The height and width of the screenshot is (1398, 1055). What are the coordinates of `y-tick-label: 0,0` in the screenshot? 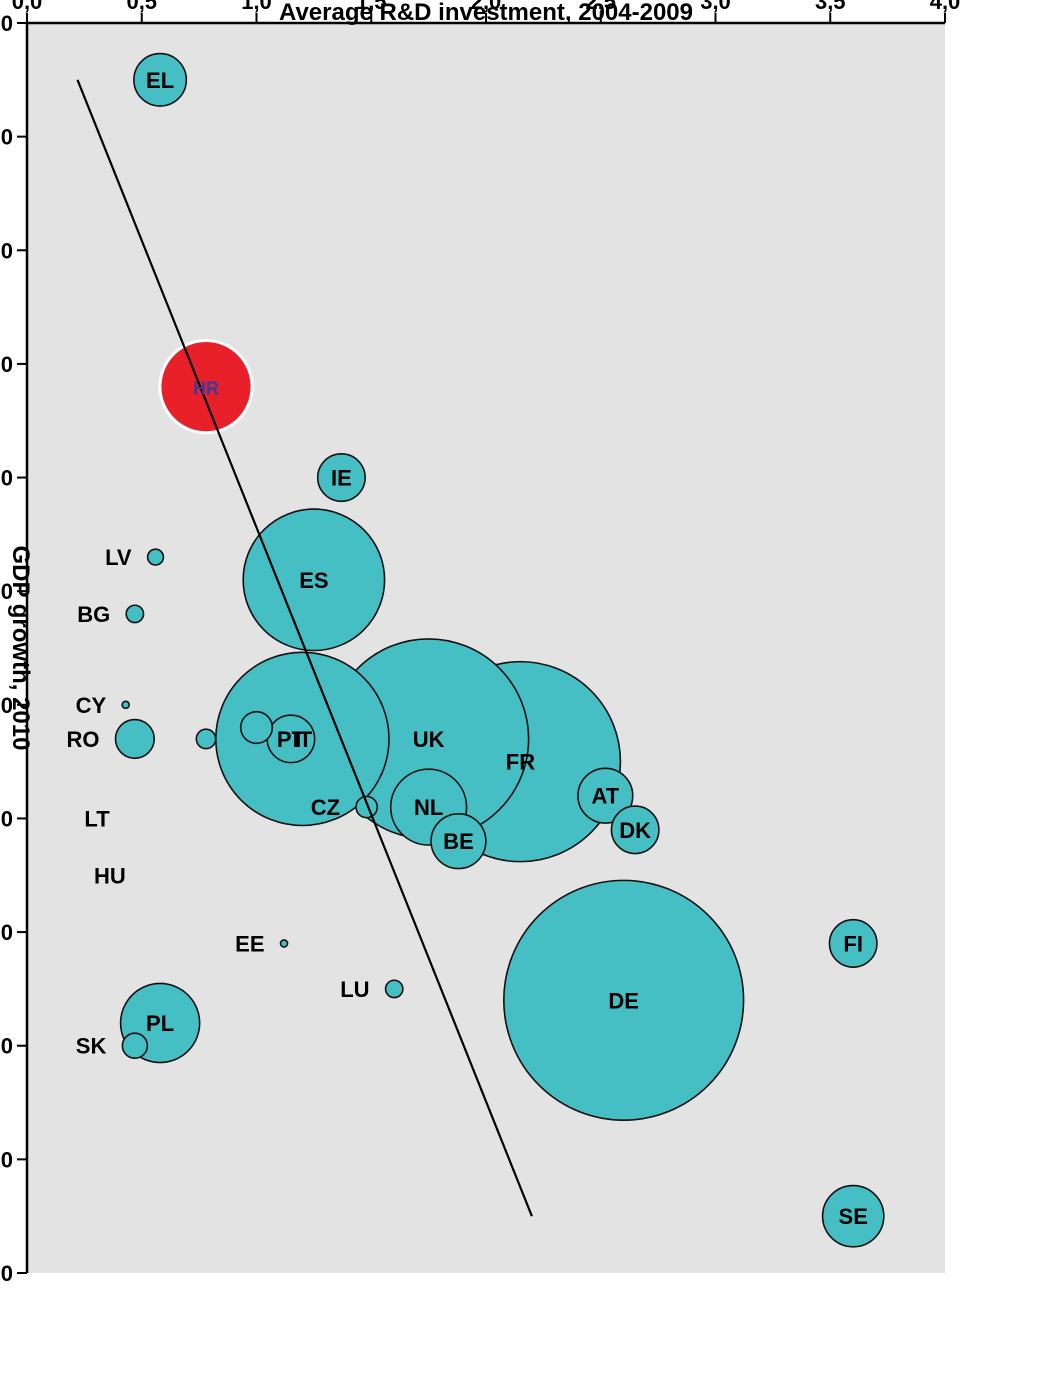 It's located at (27, 7).